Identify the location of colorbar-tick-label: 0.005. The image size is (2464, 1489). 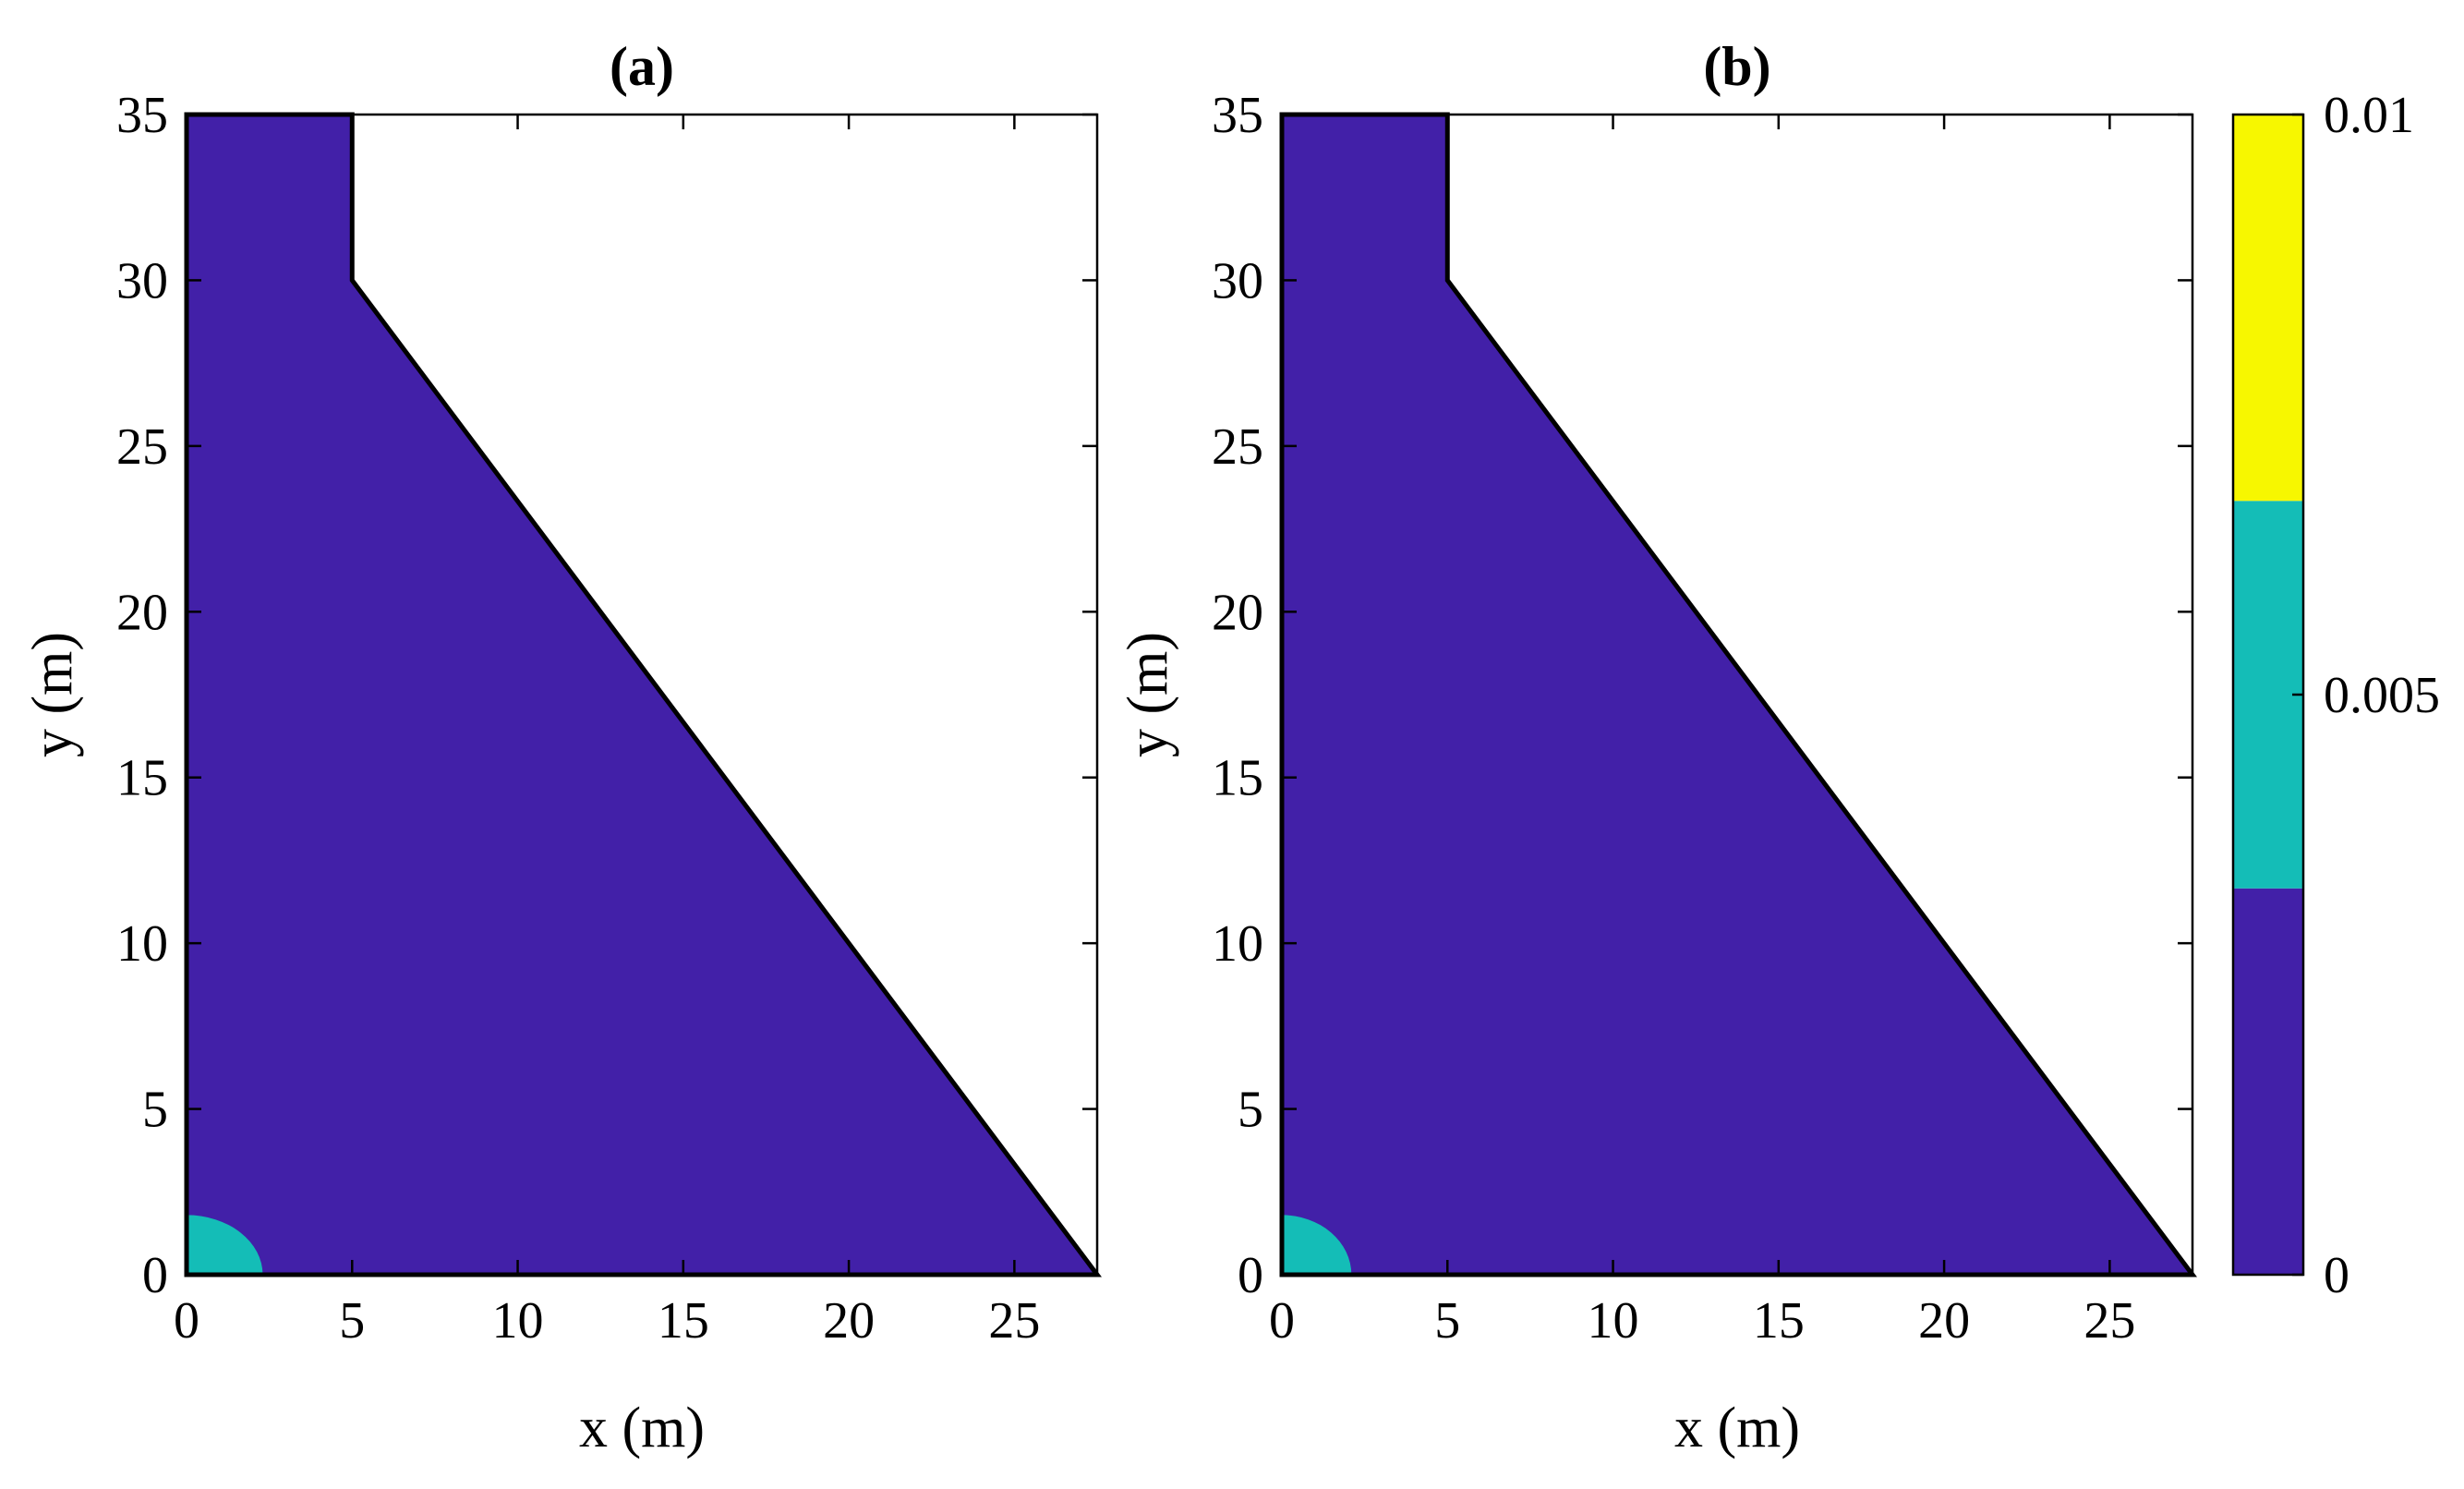
(2382, 696).